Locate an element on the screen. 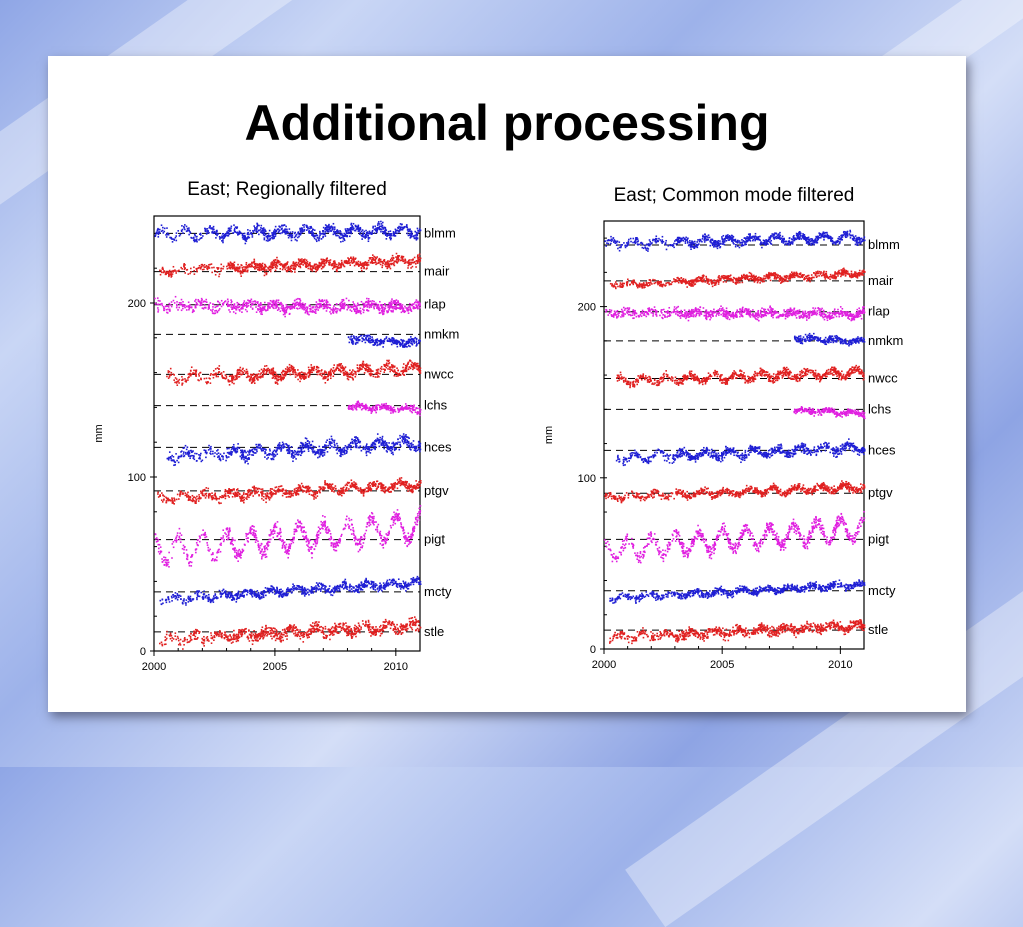  series-rlap is located at coordinates (287, 306).